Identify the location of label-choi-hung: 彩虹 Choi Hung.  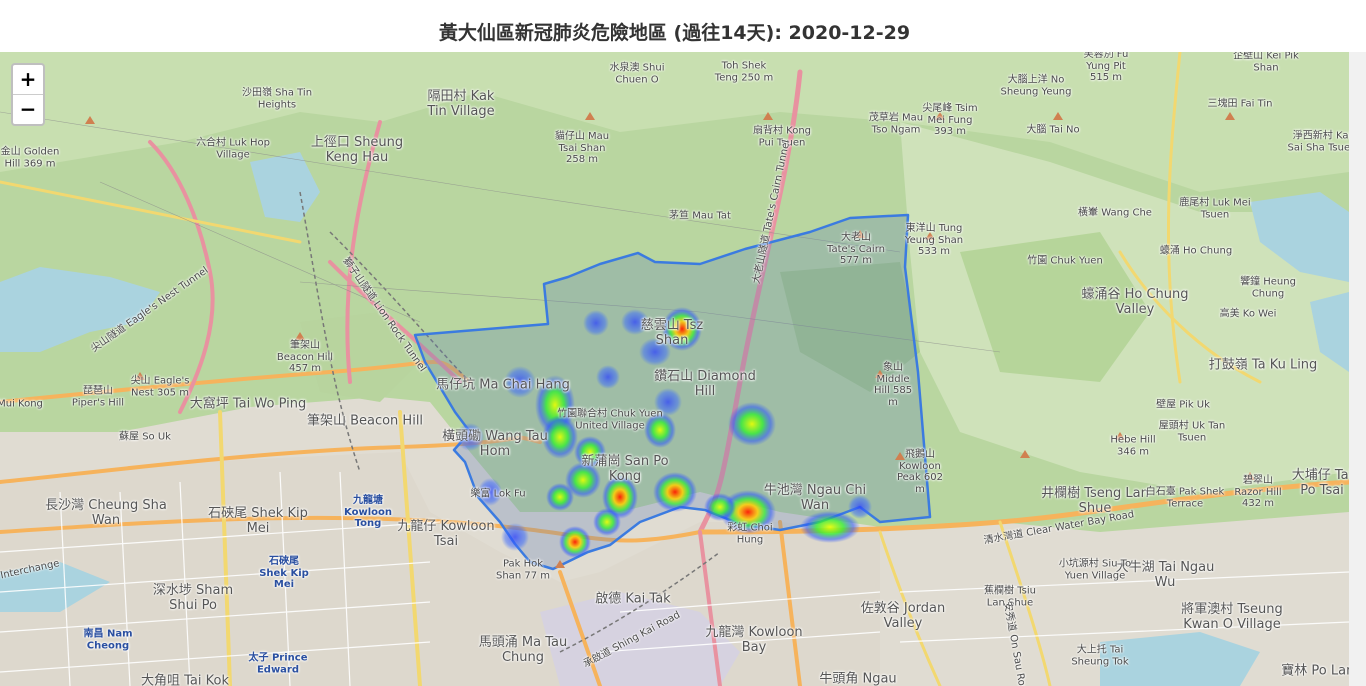
(750, 534).